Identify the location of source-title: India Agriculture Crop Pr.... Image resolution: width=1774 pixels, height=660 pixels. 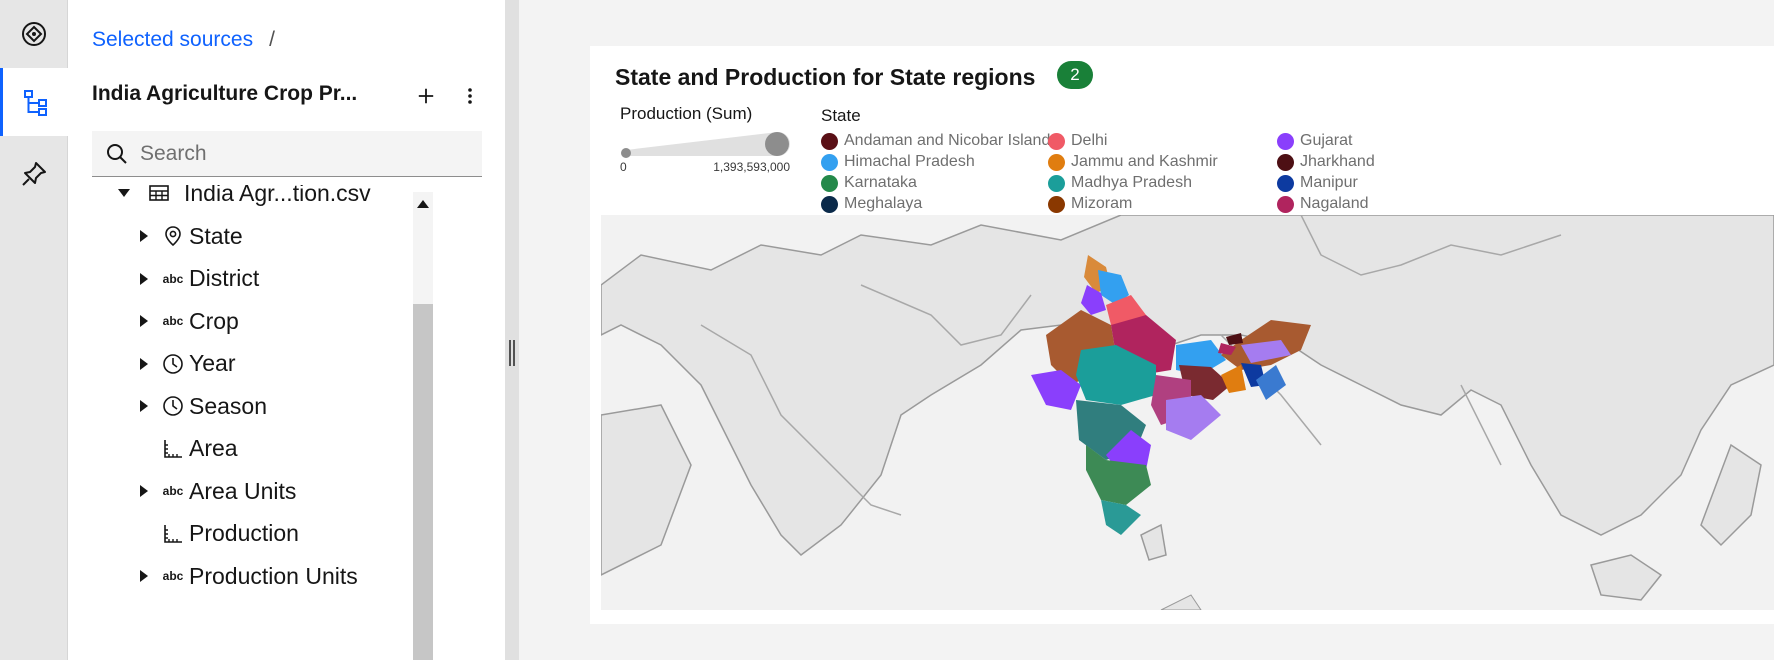
(225, 93).